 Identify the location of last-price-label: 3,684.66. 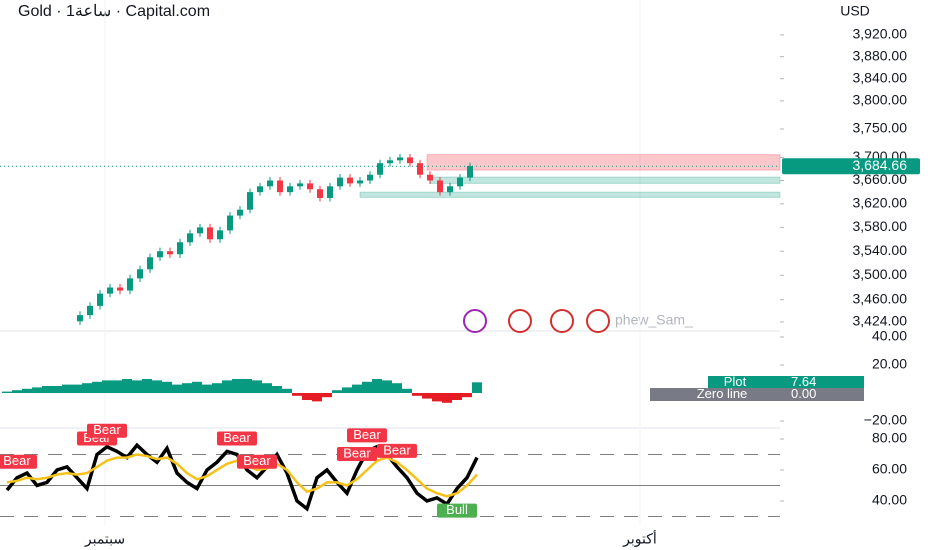
(880, 165).